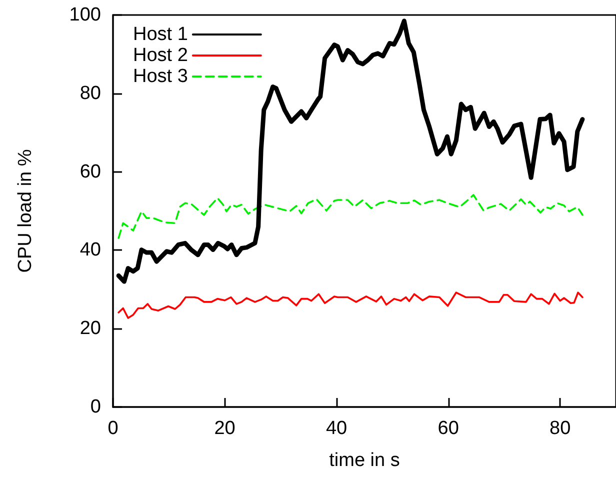 This screenshot has height=481, width=616. Describe the element at coordinates (160, 76) in the screenshot. I see `legend-label: Host 3` at that location.